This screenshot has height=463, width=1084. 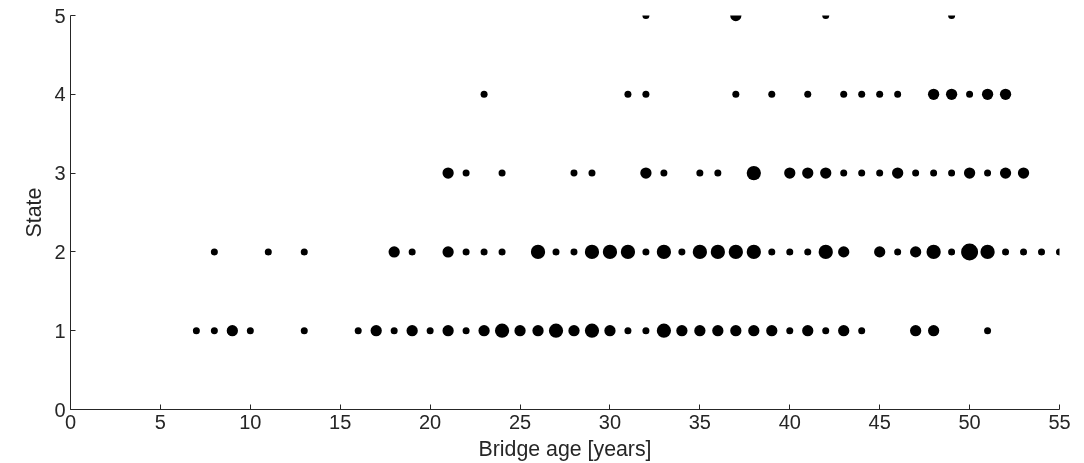 I want to click on x-tick-label: 40, so click(x=789, y=421).